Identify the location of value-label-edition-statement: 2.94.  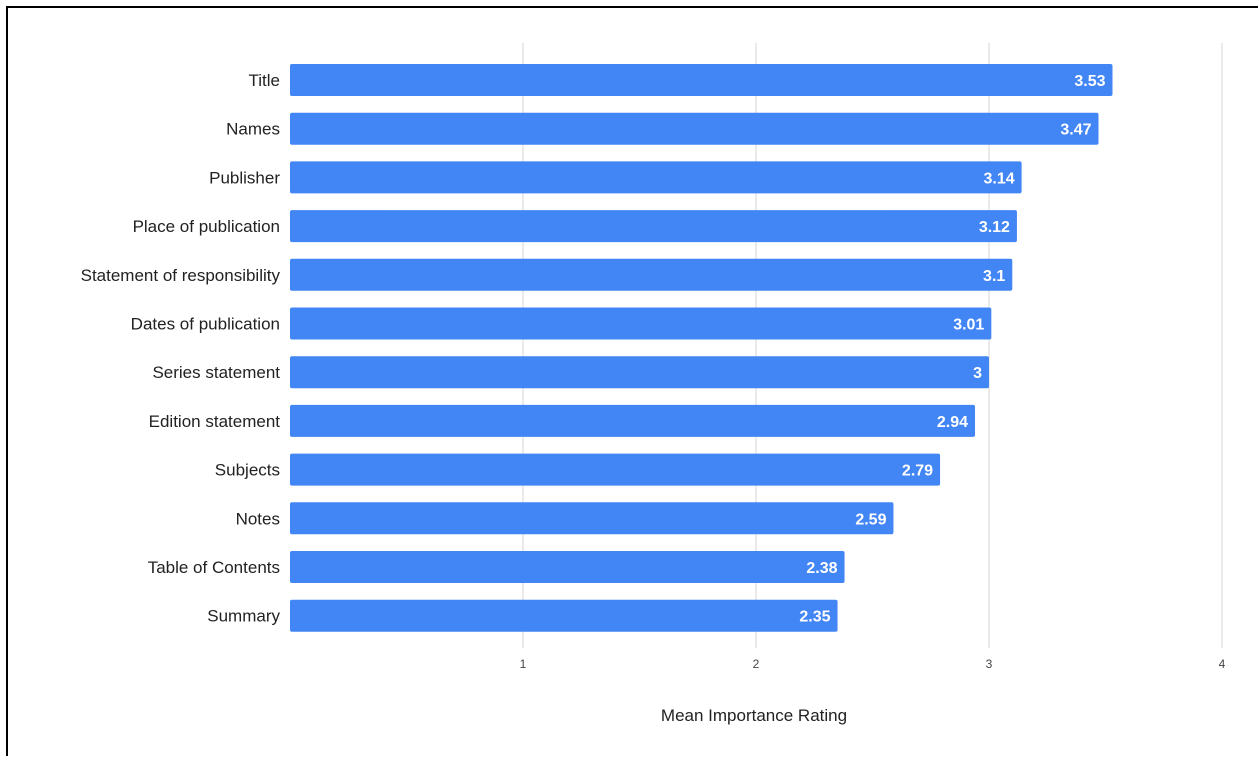
(952, 422).